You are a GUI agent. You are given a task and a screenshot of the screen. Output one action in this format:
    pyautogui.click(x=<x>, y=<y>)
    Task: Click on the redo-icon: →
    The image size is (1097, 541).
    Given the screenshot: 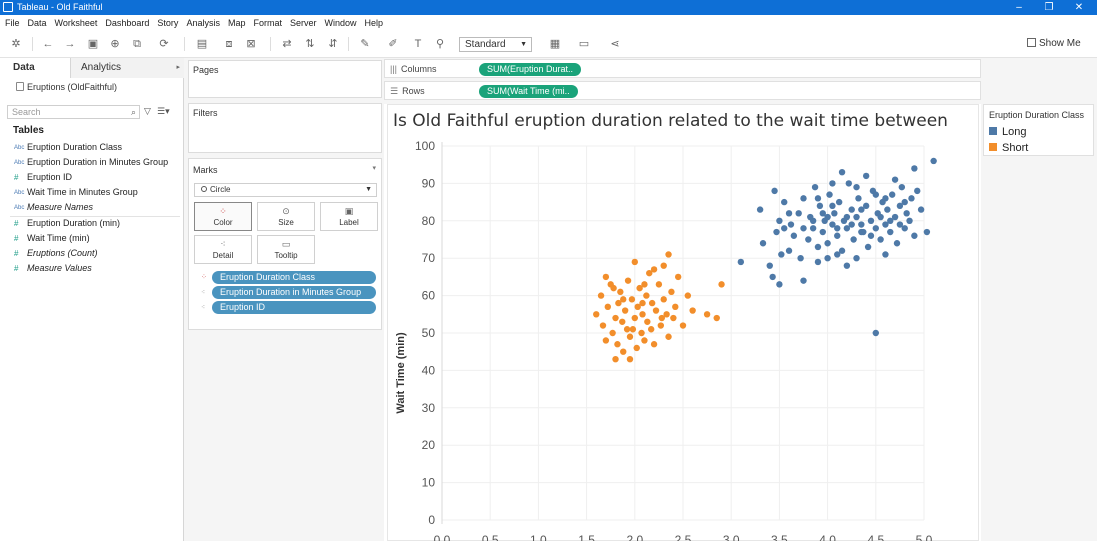 What is the action you would take?
    pyautogui.click(x=70, y=44)
    